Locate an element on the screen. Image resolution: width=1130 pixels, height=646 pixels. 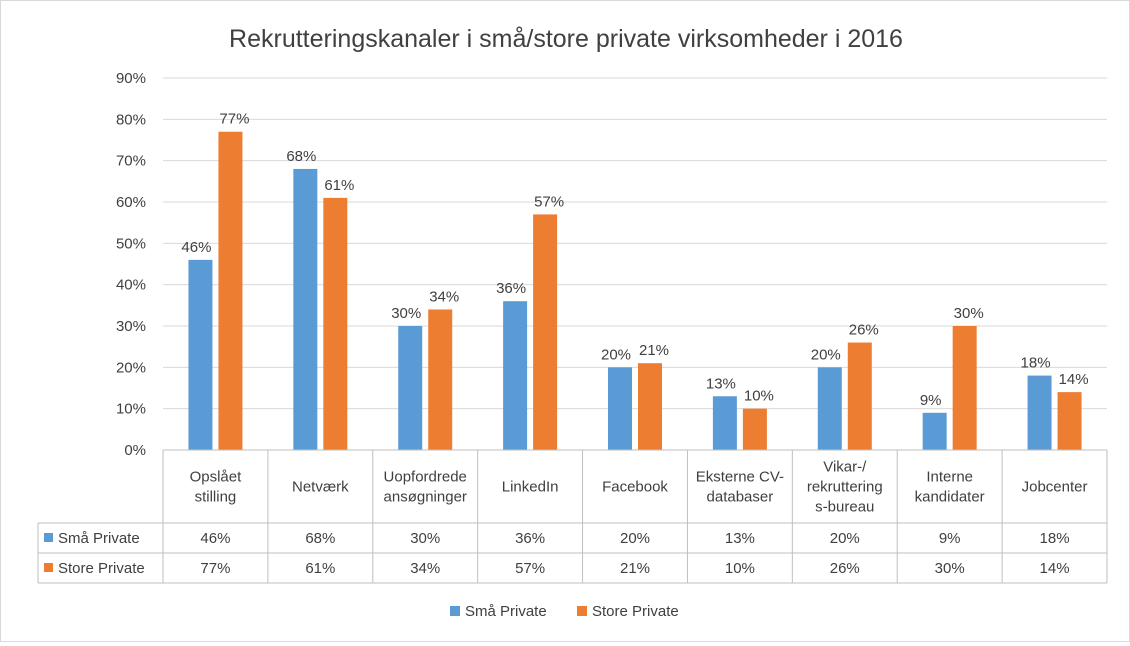
data-label: 34% is located at coordinates (444, 296).